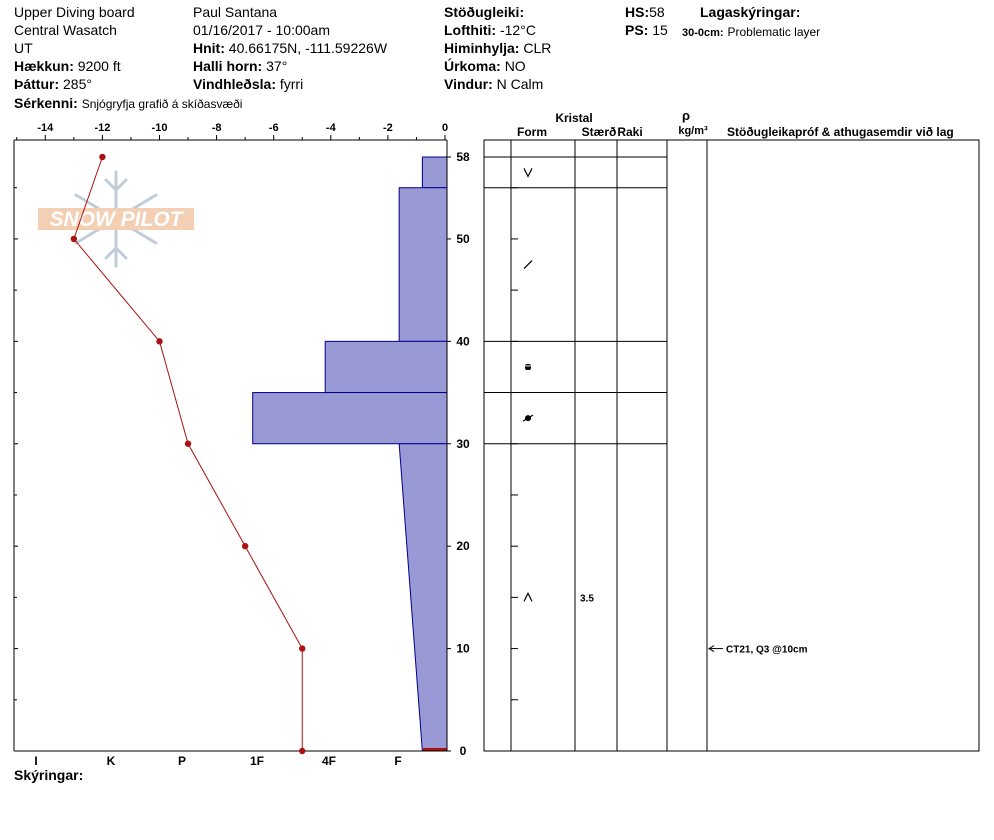 This screenshot has height=840, width=994. What do you see at coordinates (629, 132) in the screenshot?
I see `moisture-header: Raki` at bounding box center [629, 132].